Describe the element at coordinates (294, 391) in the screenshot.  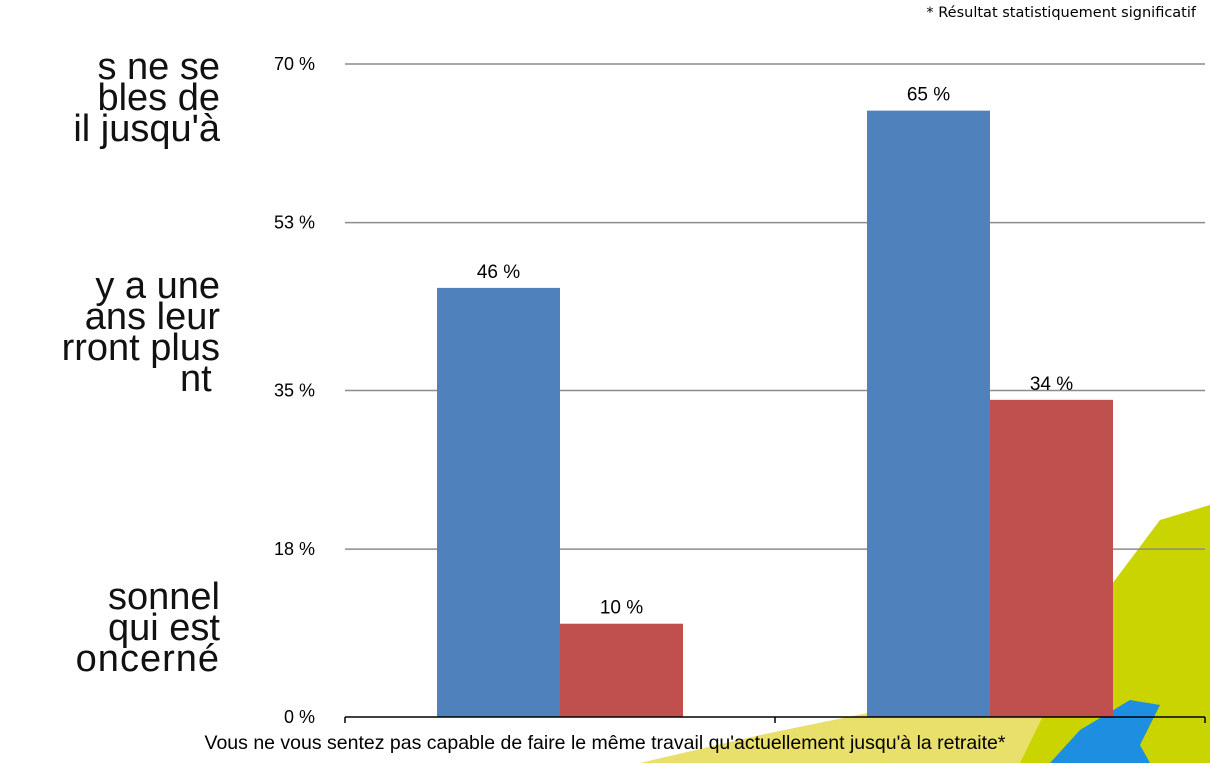
I see `y-tick-label: 35 %` at that location.